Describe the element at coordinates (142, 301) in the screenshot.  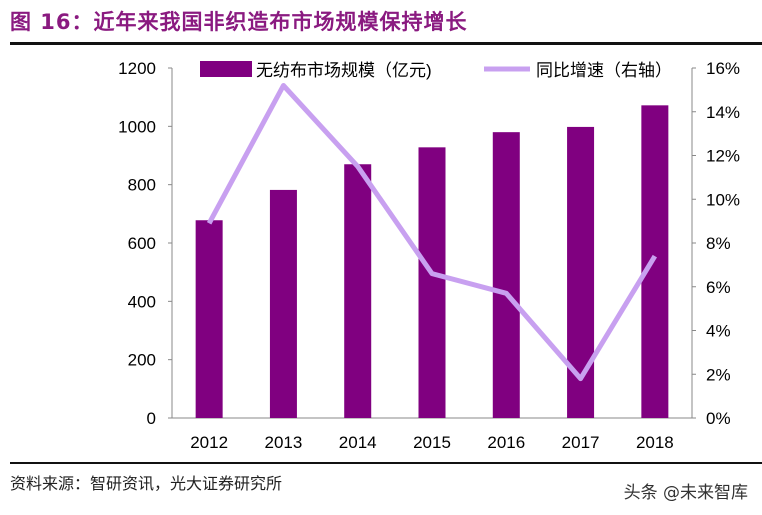
I see `left-tick-label: 400` at that location.